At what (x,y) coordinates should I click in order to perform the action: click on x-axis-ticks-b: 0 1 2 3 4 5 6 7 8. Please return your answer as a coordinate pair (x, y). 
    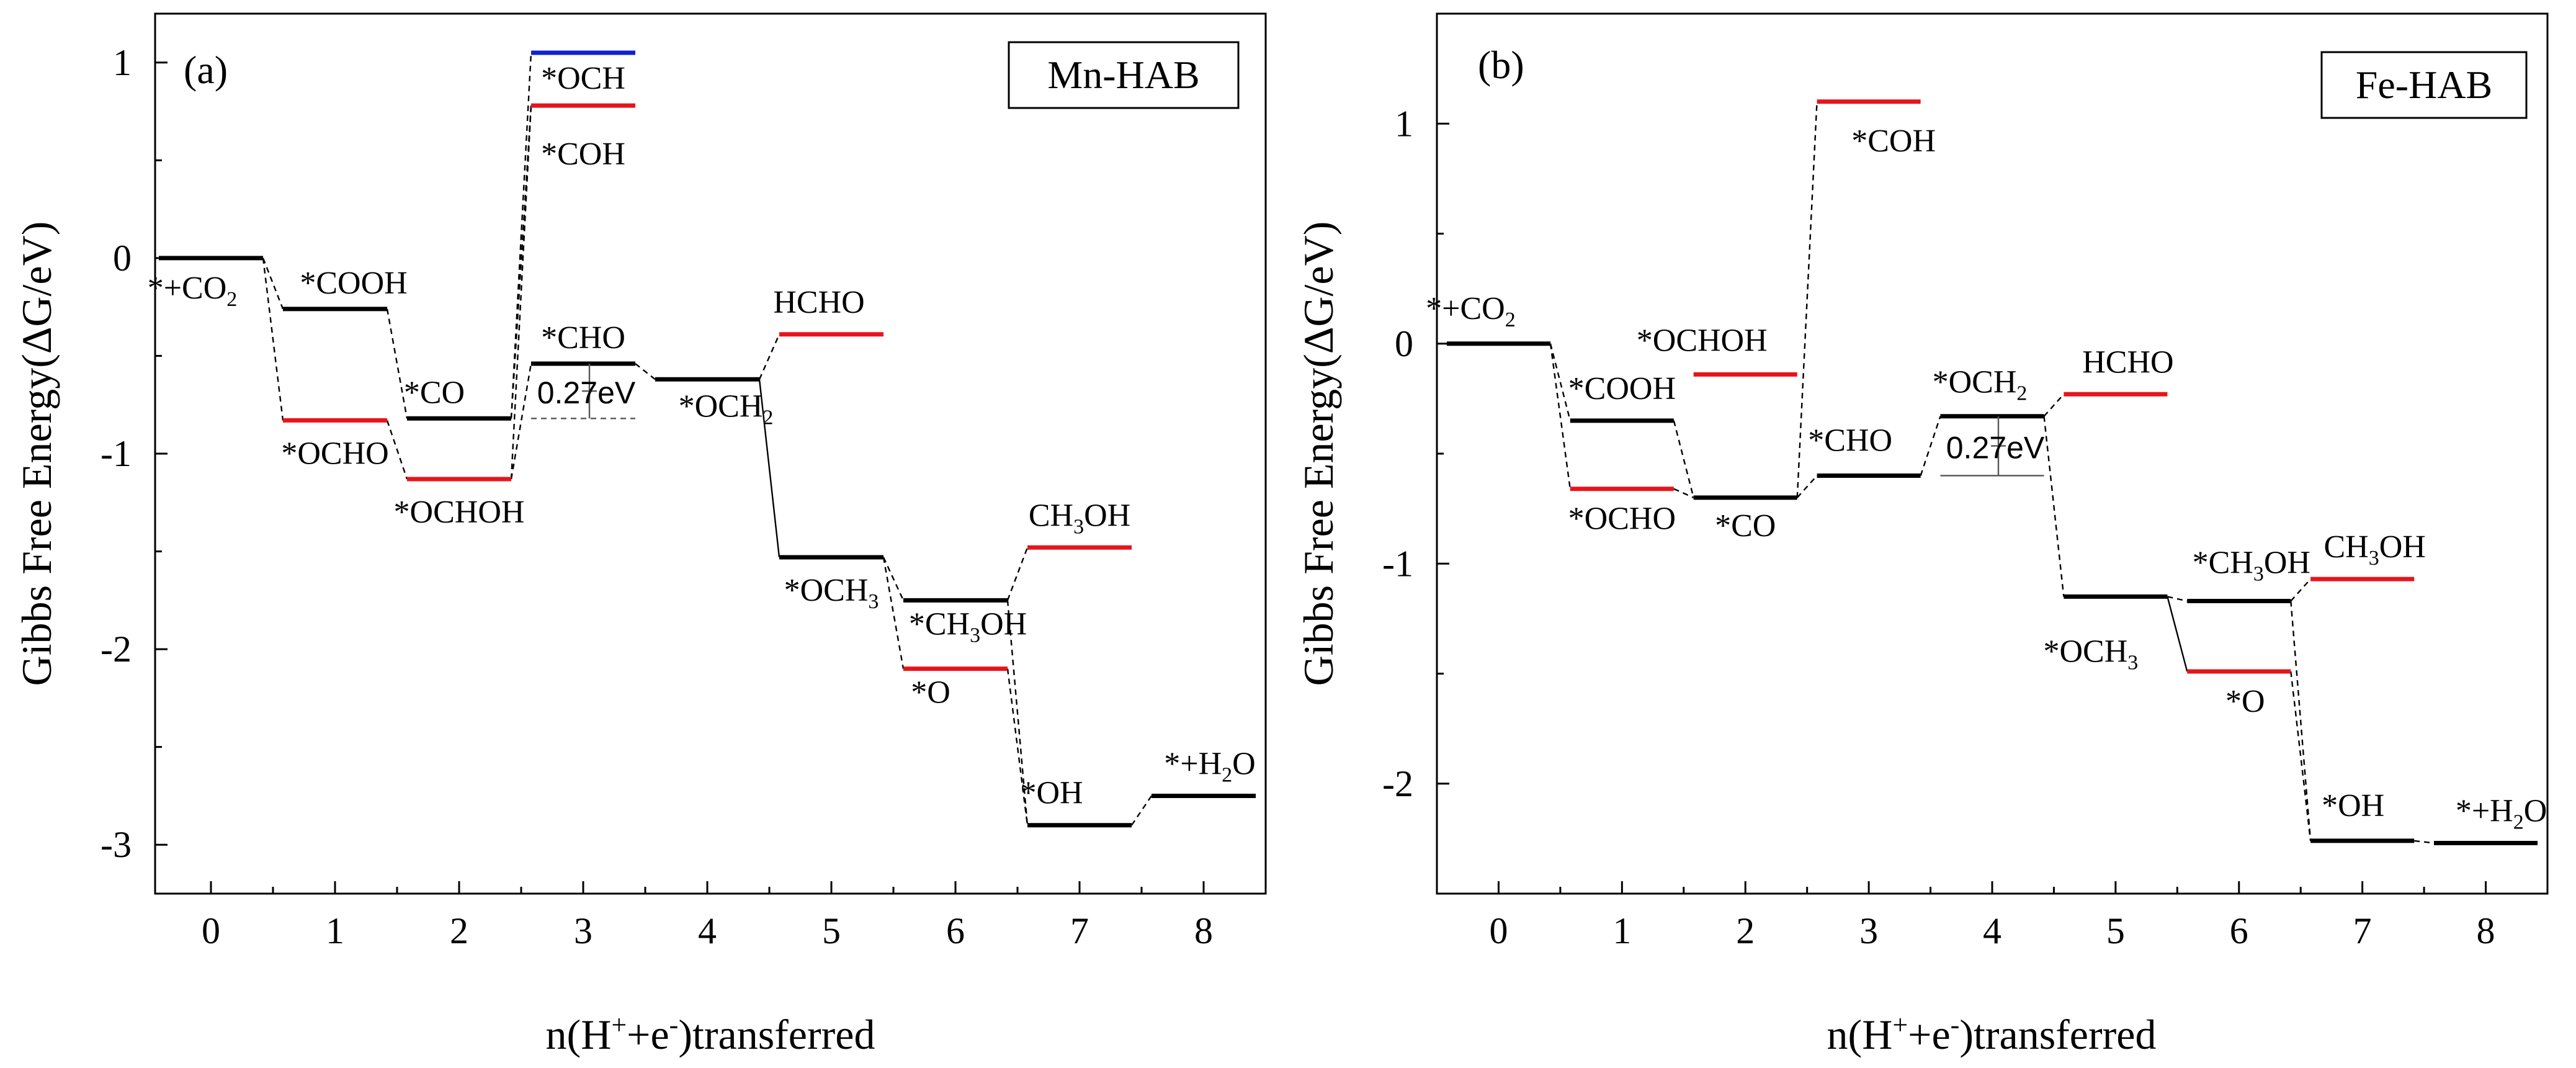
    Looking at the image, I should click on (1992, 916).